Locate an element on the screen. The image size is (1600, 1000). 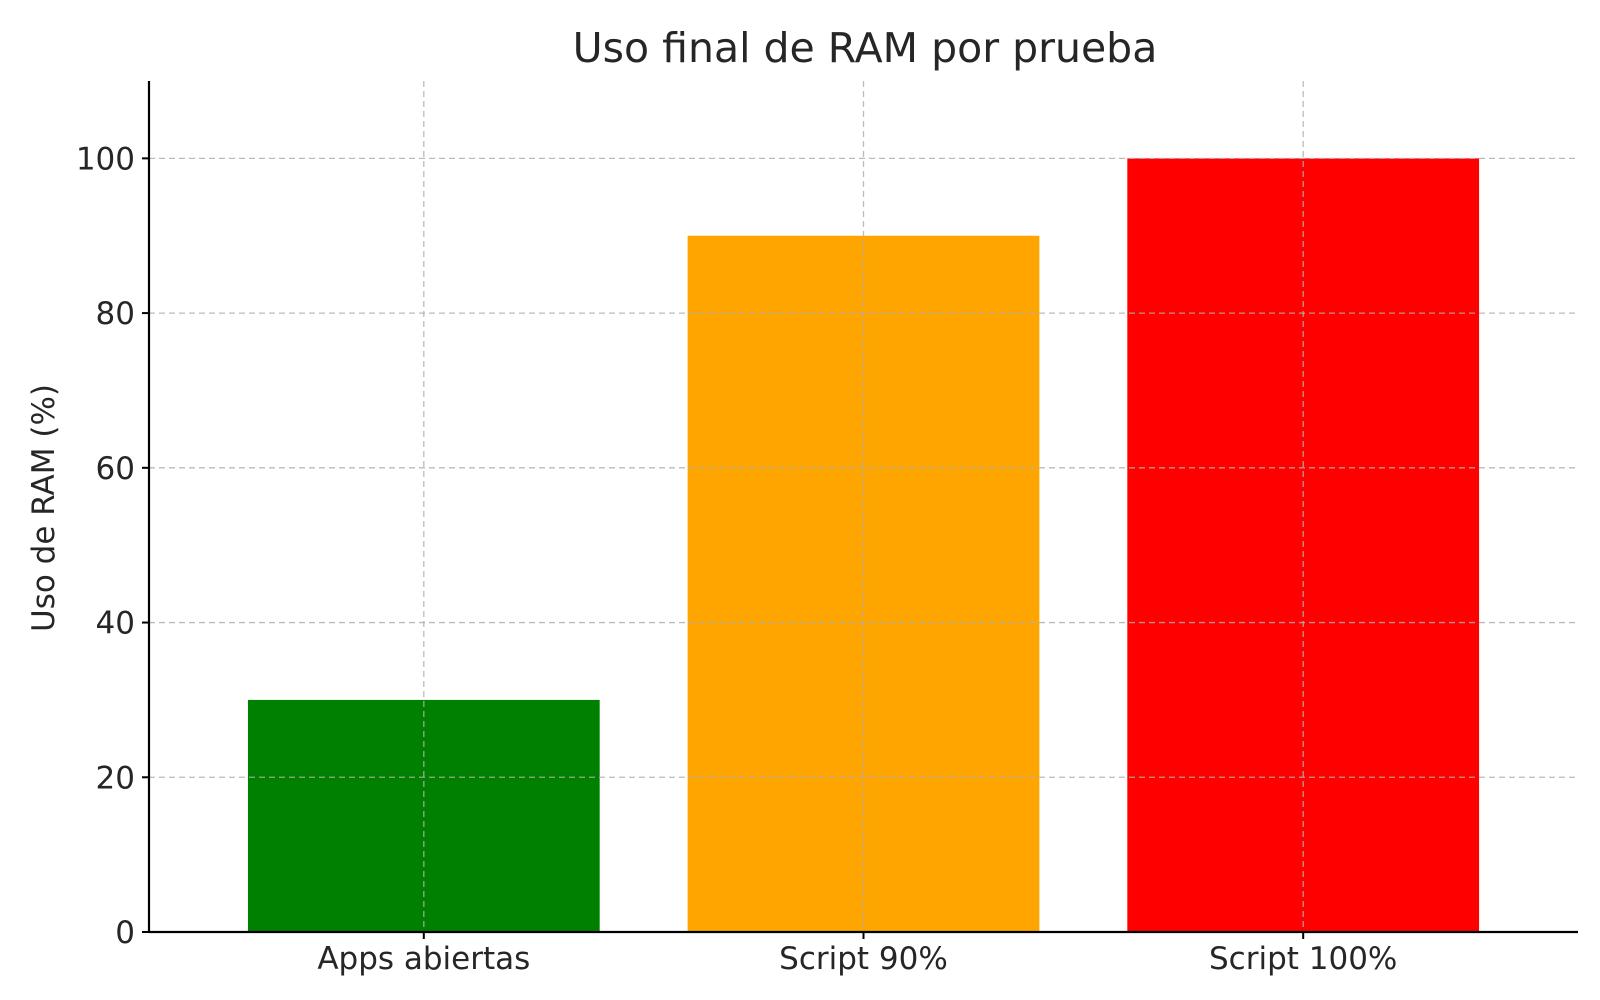
chart-title: Uso final de RAM por prueba is located at coordinates (865, 48).